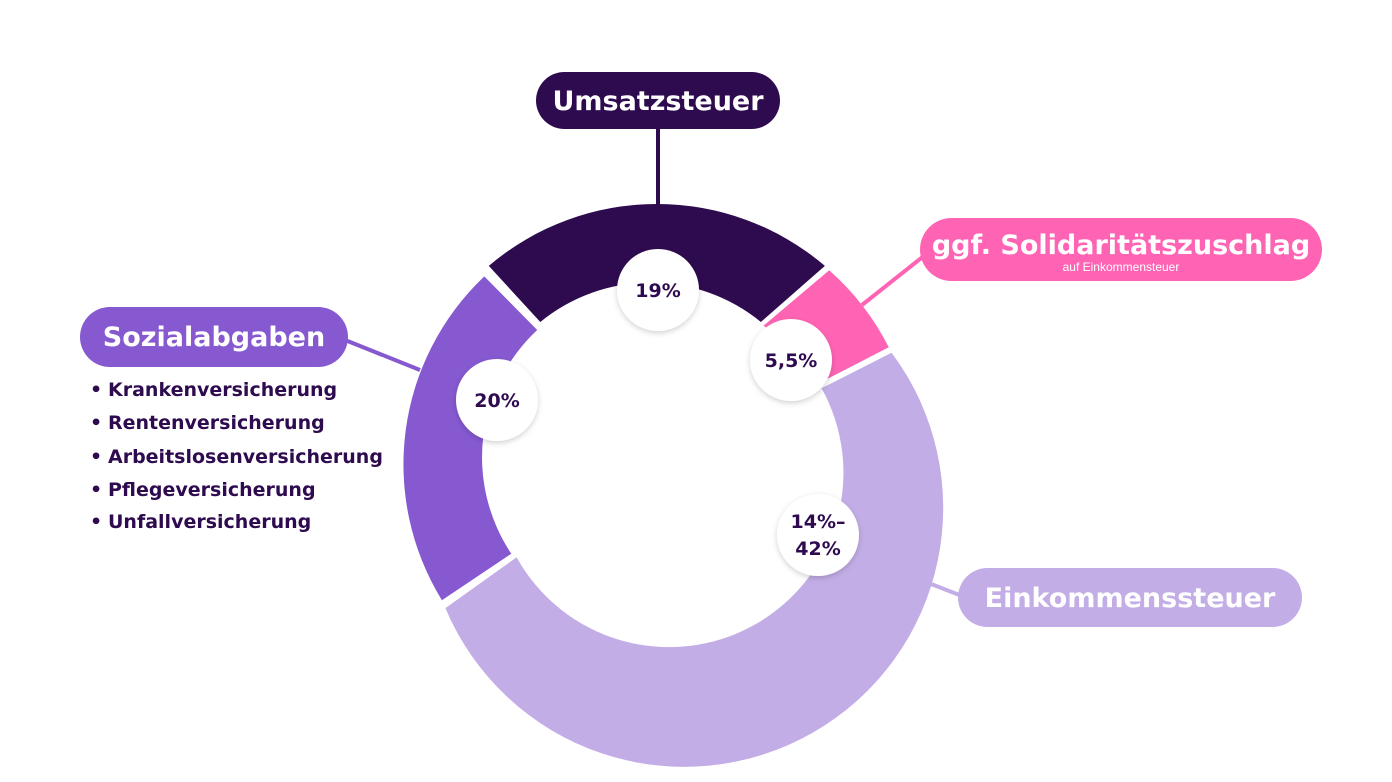 The width and height of the screenshot is (1392, 782). I want to click on list-item: • Pflegeversicherung, so click(203, 490).